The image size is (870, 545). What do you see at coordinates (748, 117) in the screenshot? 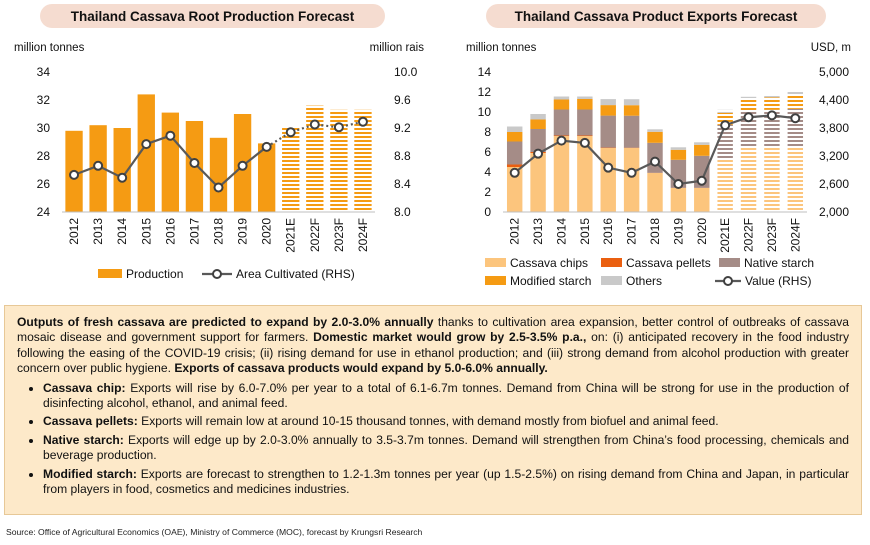
I see `marker-value-2022F` at bounding box center [748, 117].